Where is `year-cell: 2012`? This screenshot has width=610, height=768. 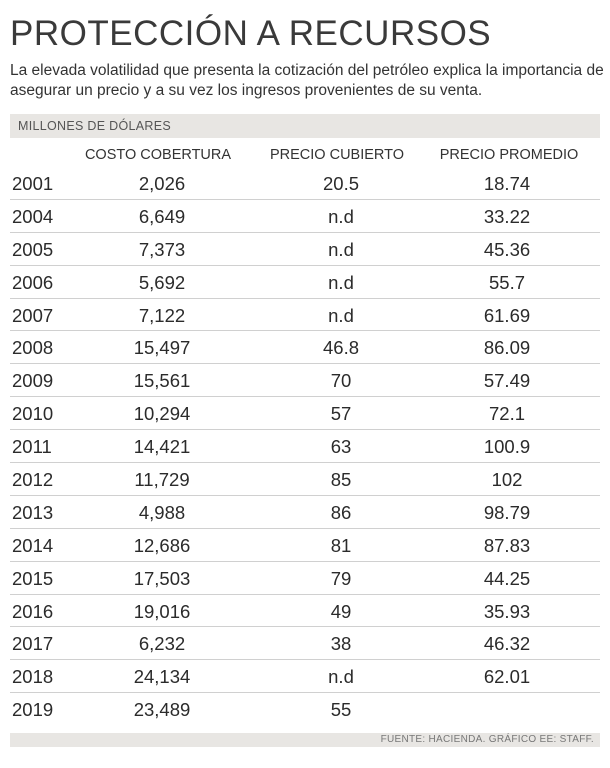
year-cell: 2012 is located at coordinates (33, 480).